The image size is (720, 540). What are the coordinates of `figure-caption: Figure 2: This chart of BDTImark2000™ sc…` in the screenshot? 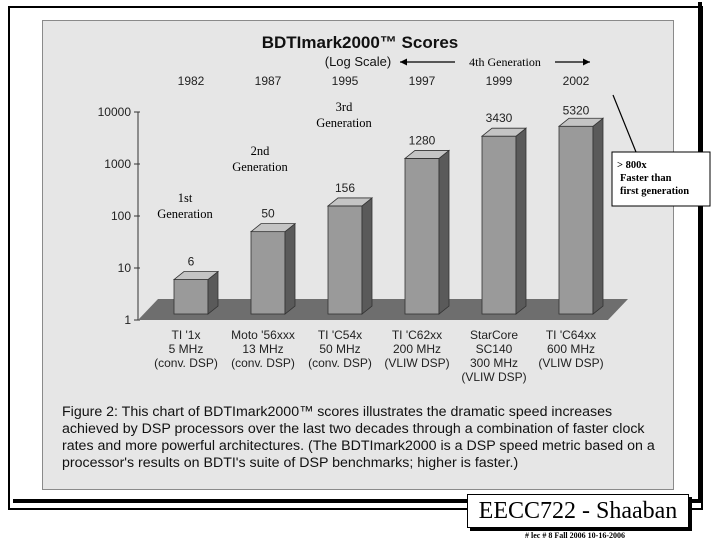 It's located at (358, 437).